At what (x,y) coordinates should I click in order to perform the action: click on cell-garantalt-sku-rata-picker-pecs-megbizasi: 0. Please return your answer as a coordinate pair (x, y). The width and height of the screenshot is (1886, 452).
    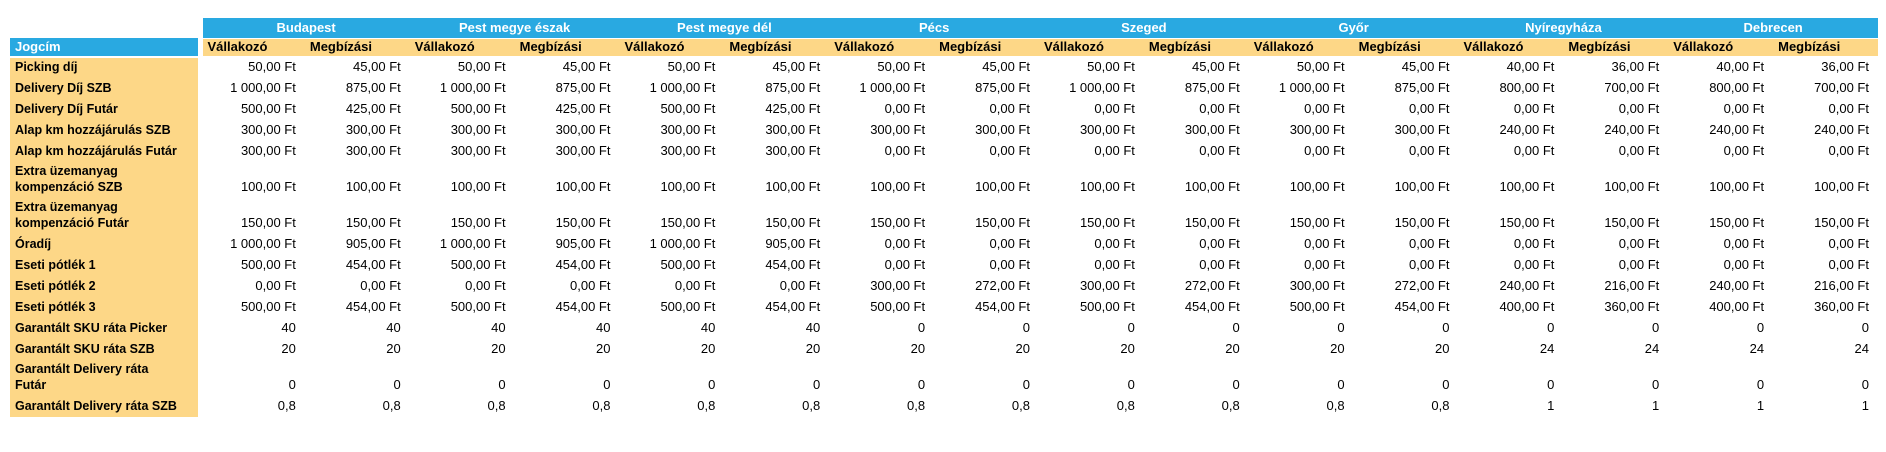
    Looking at the image, I should click on (986, 328).